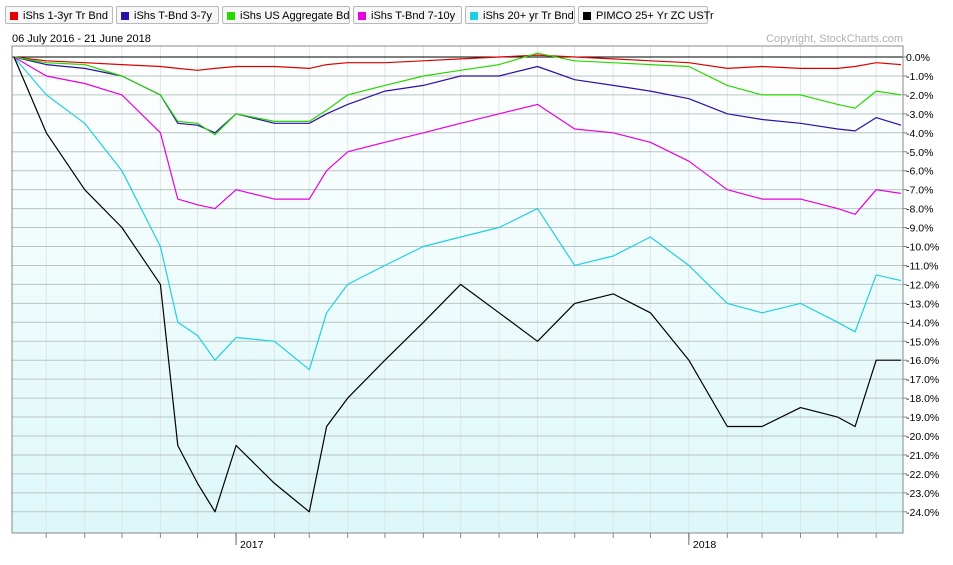 The height and width of the screenshot is (565, 953). Describe the element at coordinates (922, 380) in the screenshot. I see `y-tick-label: -17.0%` at that location.